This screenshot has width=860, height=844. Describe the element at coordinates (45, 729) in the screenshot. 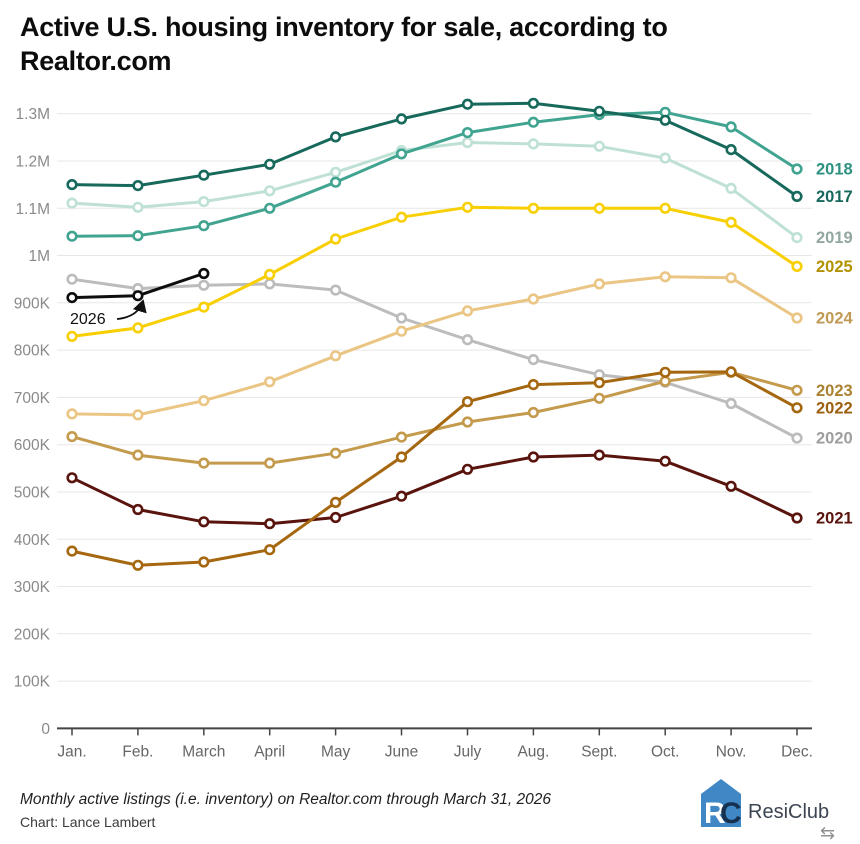

I see `y-tick-label: 0` at that location.